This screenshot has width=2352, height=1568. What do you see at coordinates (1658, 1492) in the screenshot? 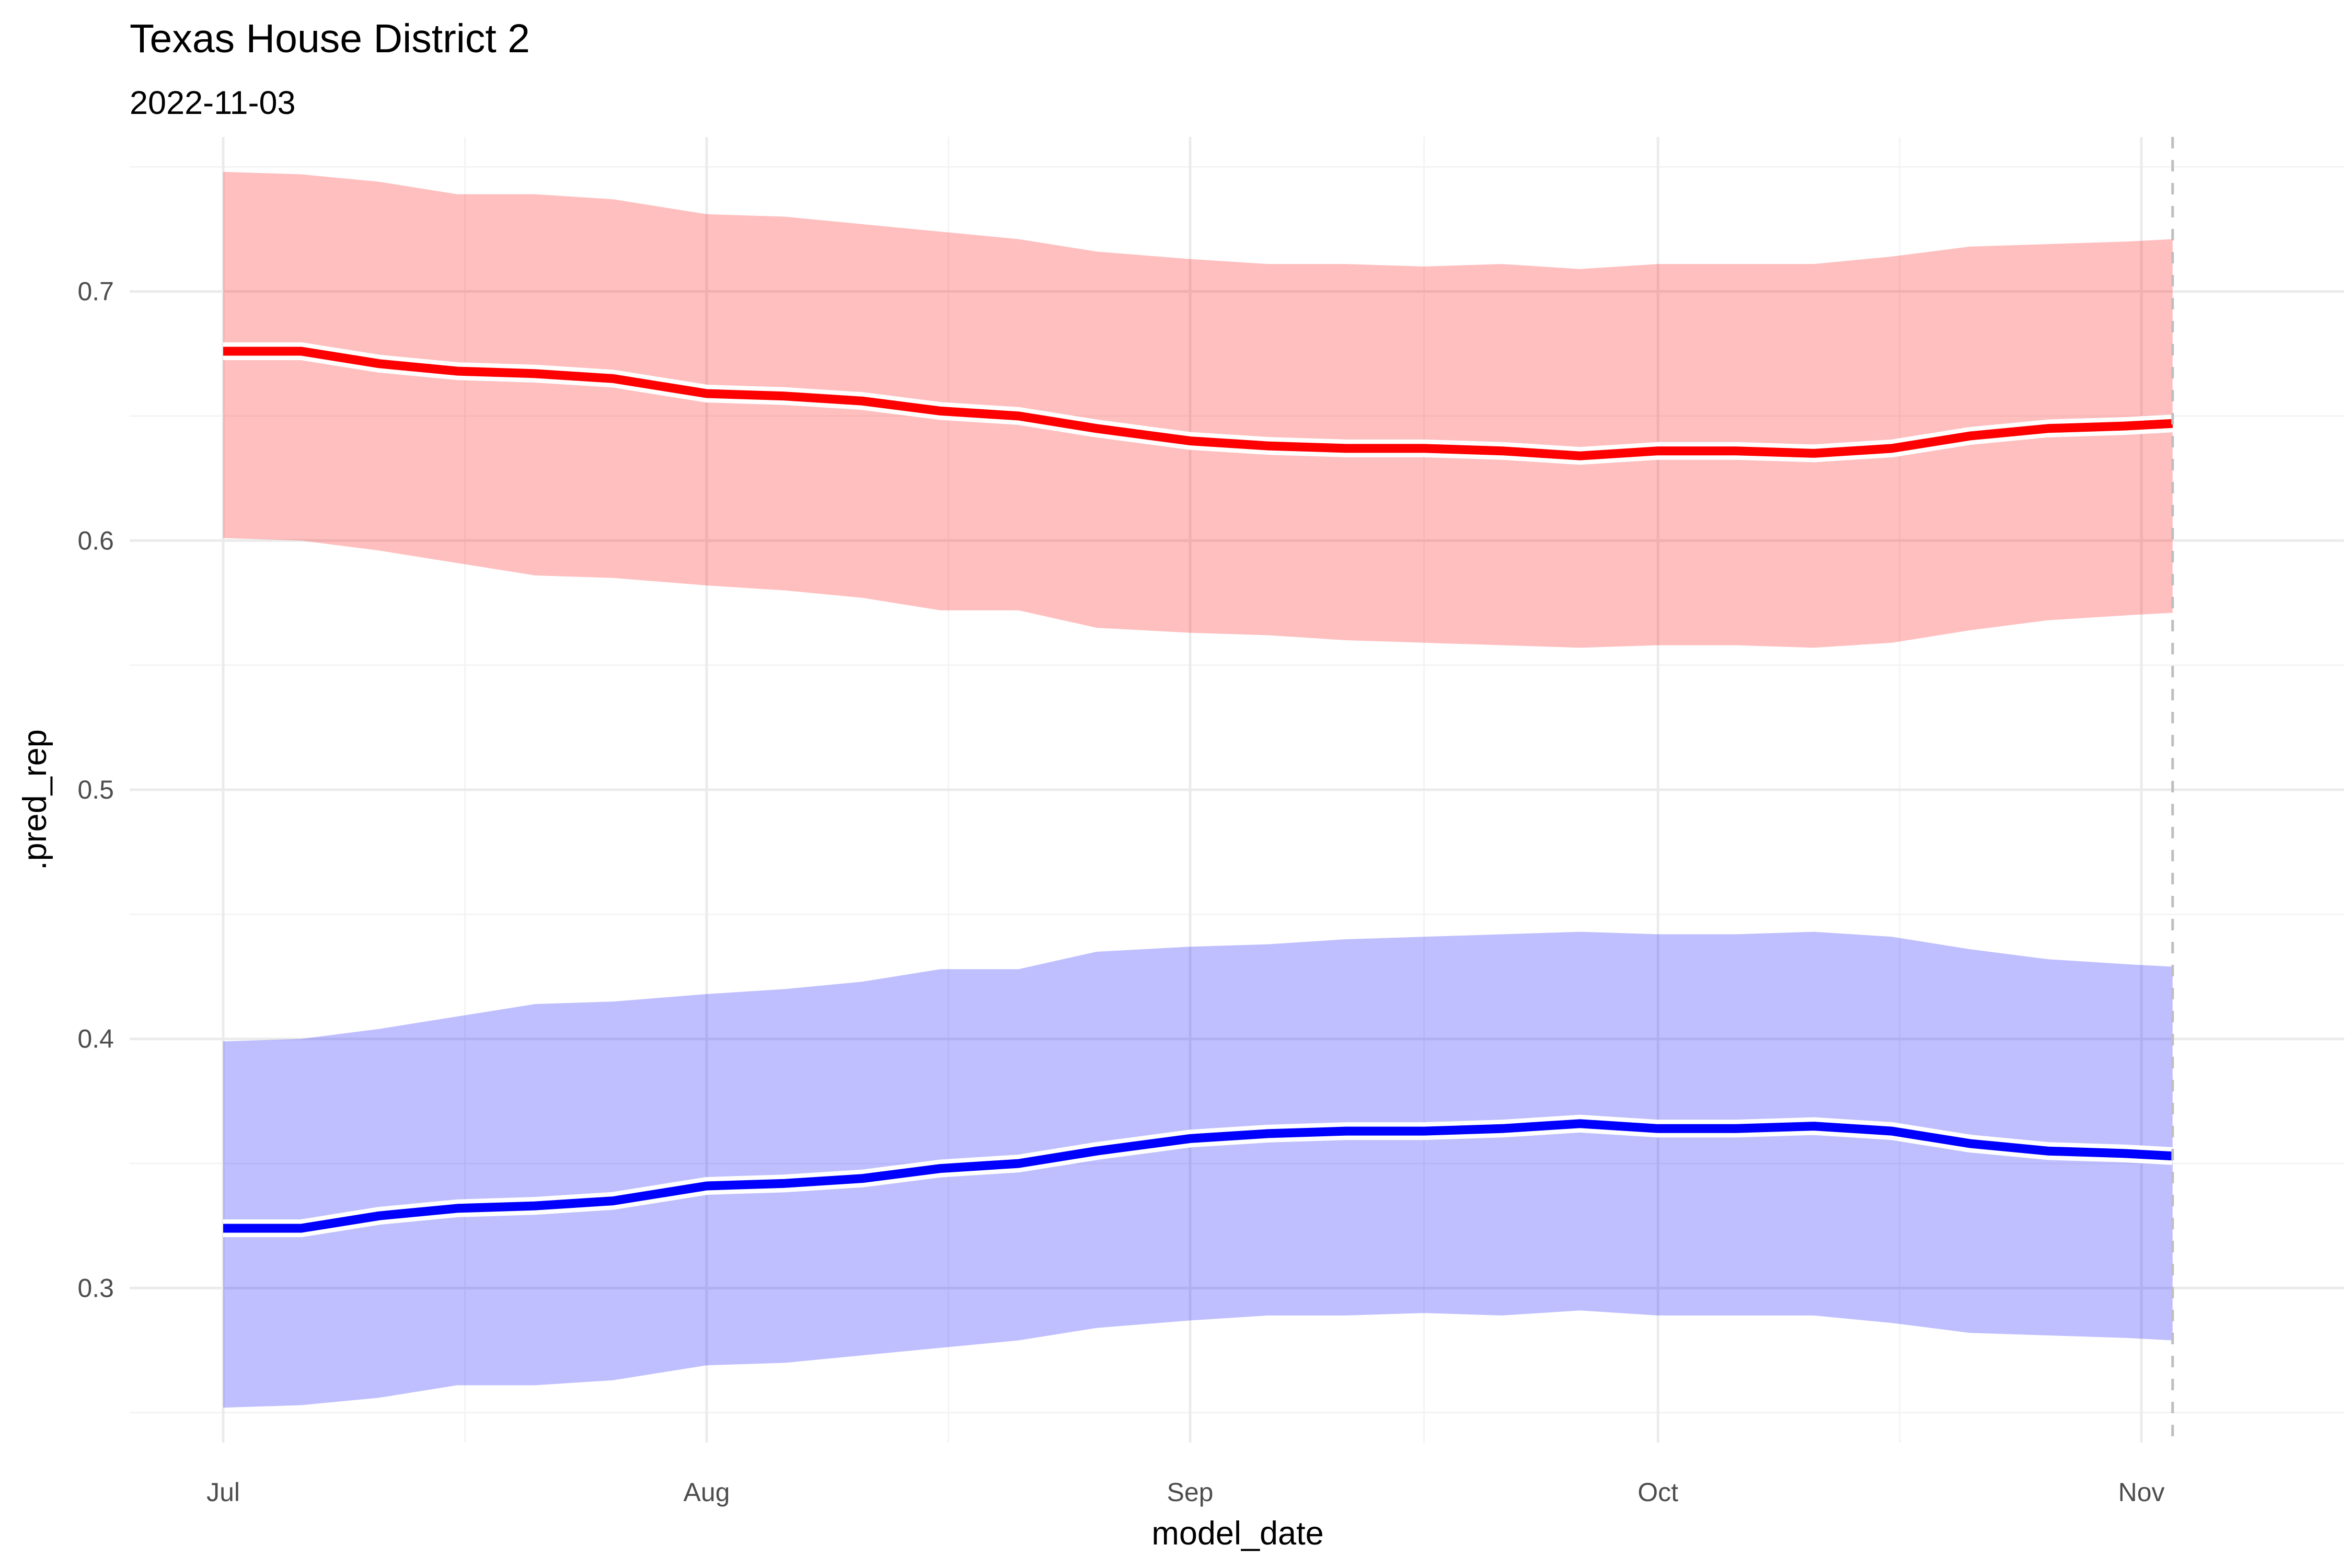
I see `x-tick-label: Oct` at bounding box center [1658, 1492].